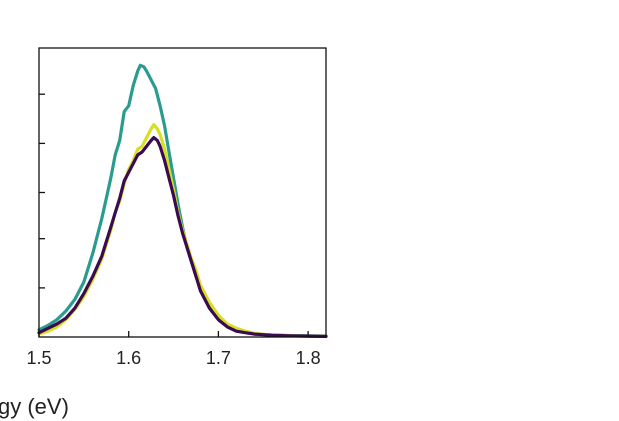 This screenshot has width=619, height=421. I want to click on x-tick-label-1: 1.5, so click(38, 358).